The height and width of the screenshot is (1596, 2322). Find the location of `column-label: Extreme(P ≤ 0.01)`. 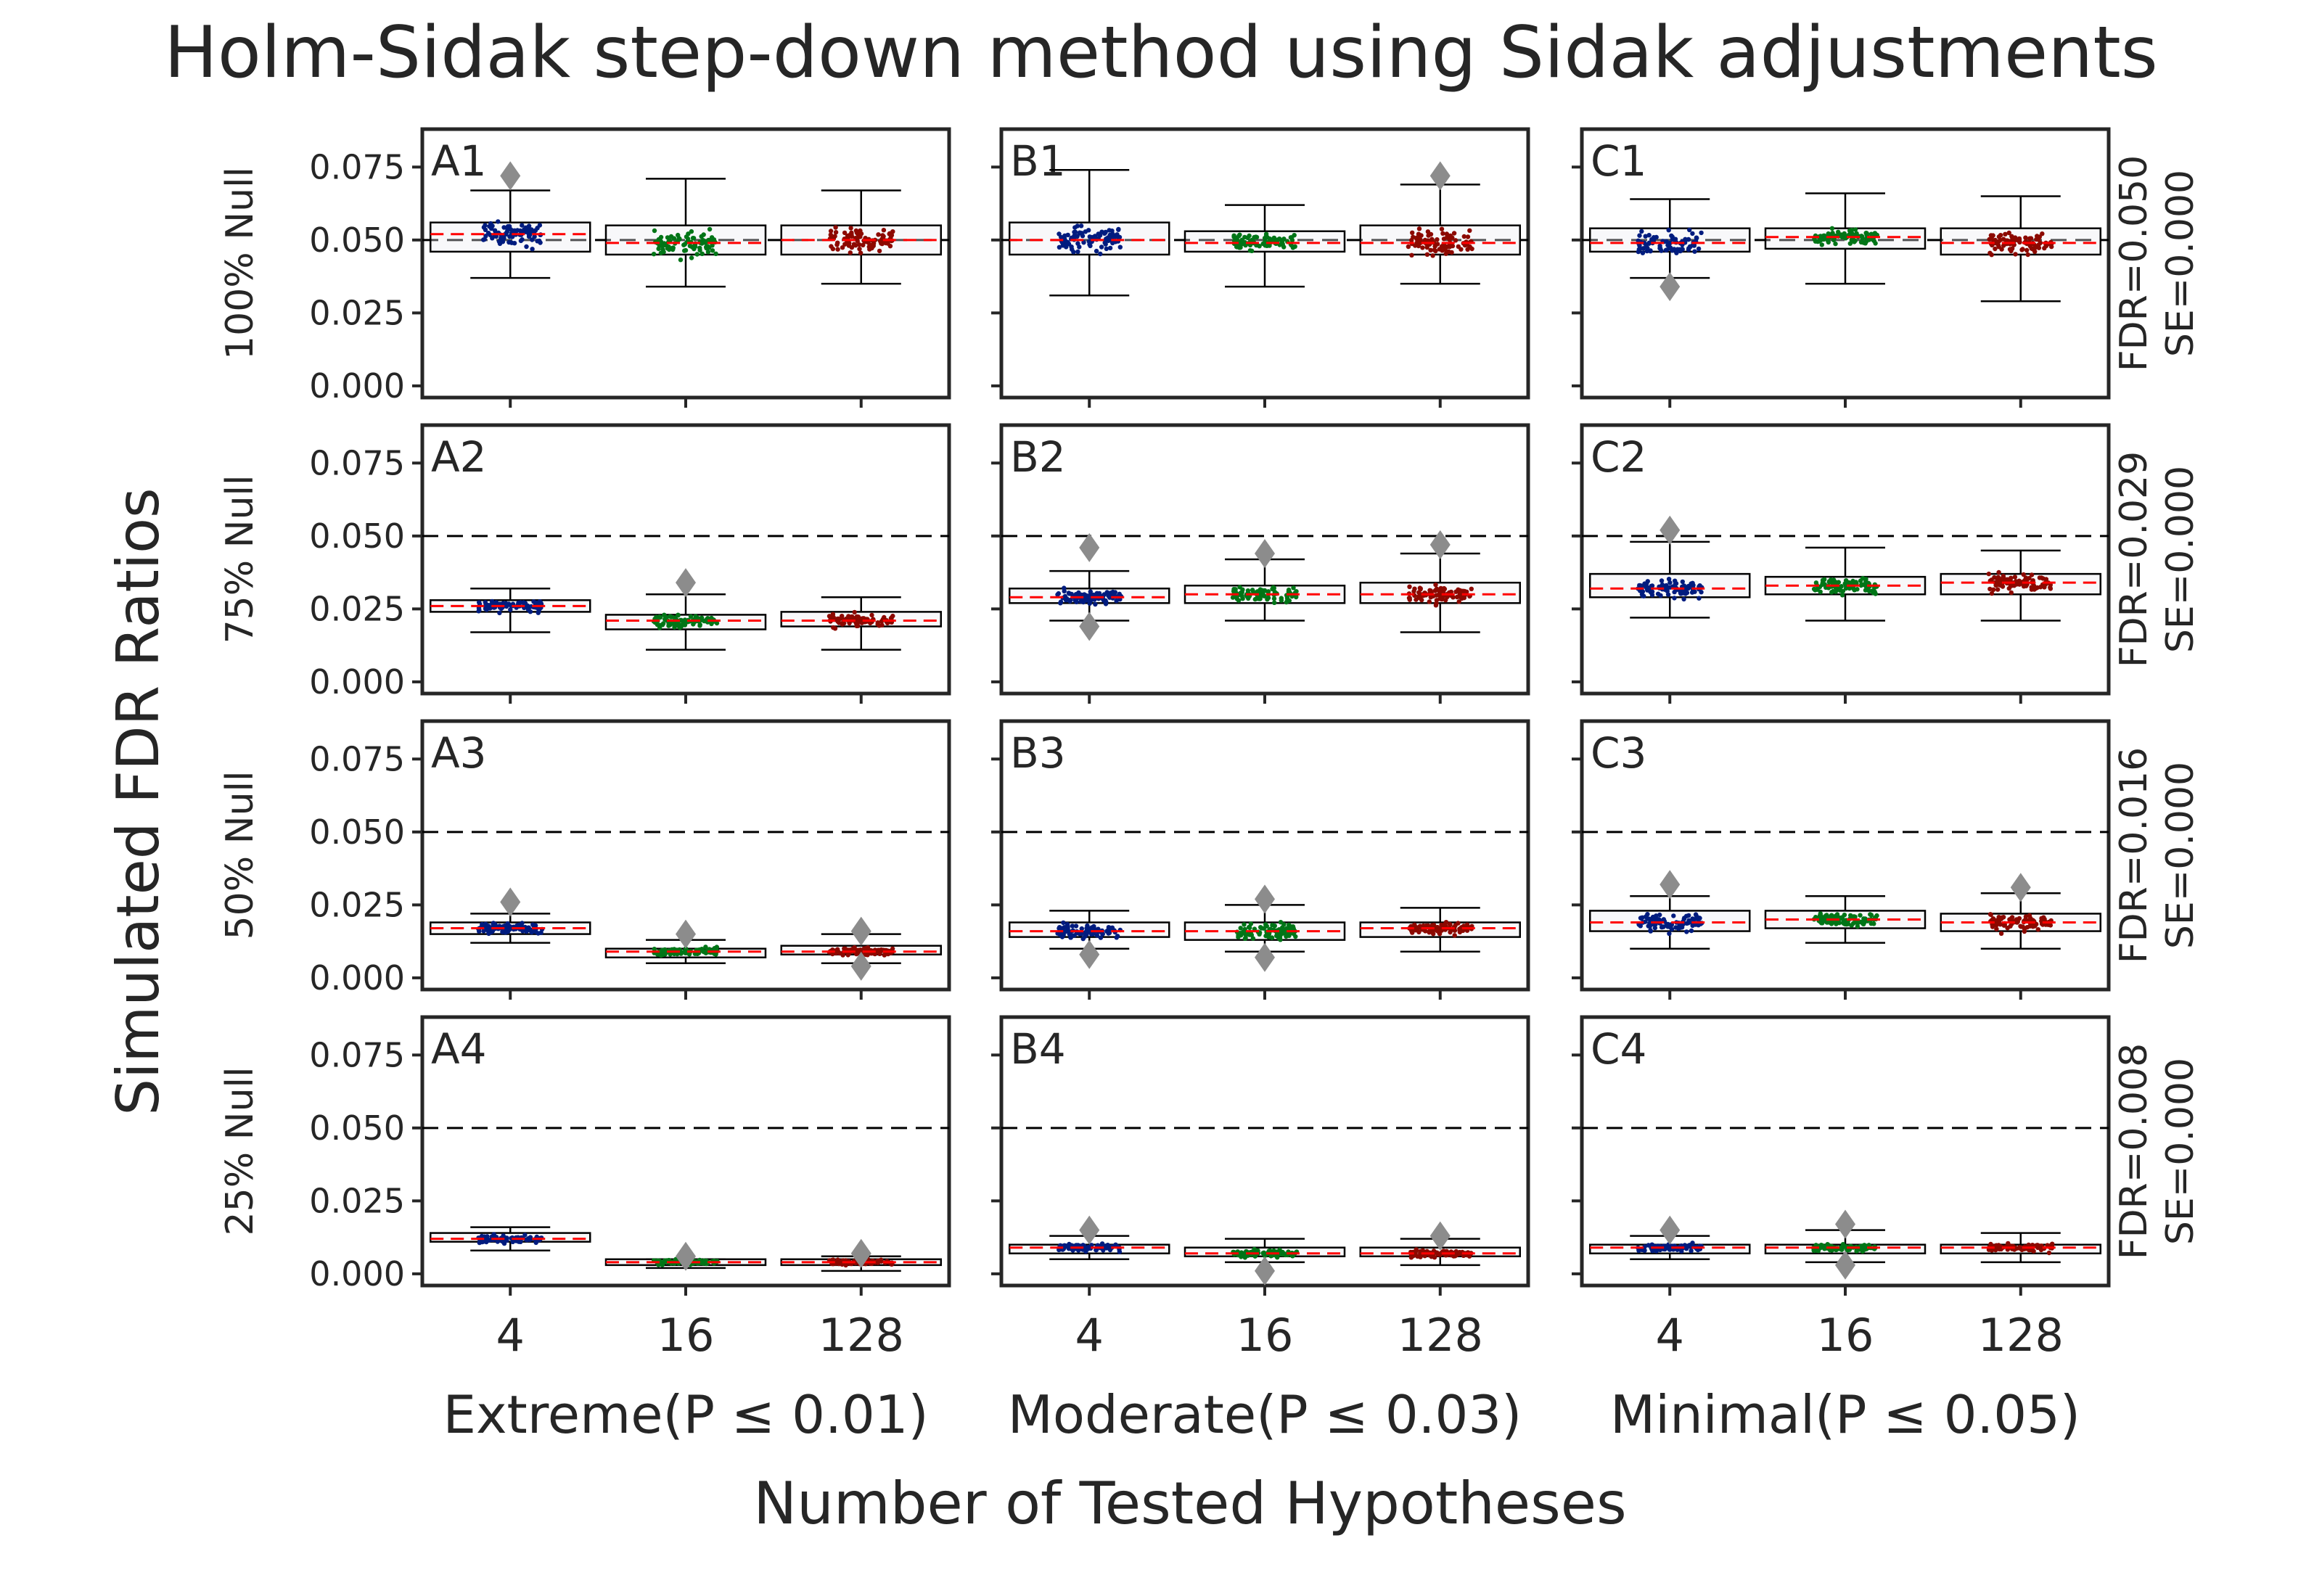

column-label: Extreme(P ≤ 0.01) is located at coordinates (685, 1414).